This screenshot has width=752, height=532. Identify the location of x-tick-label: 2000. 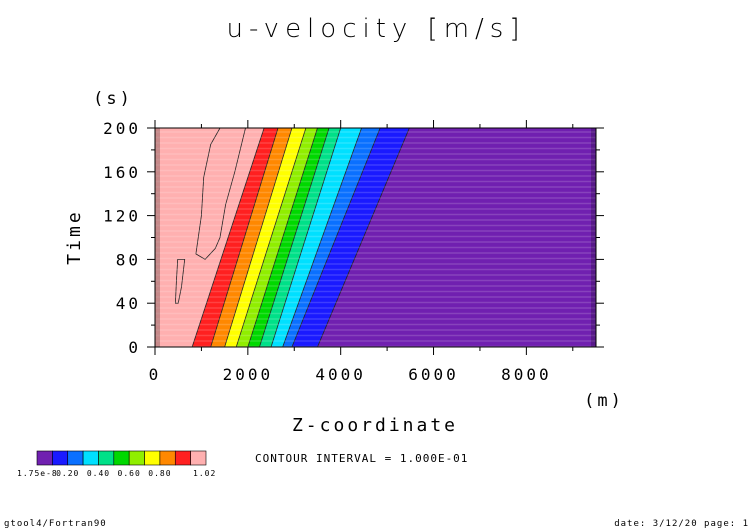
(248, 374).